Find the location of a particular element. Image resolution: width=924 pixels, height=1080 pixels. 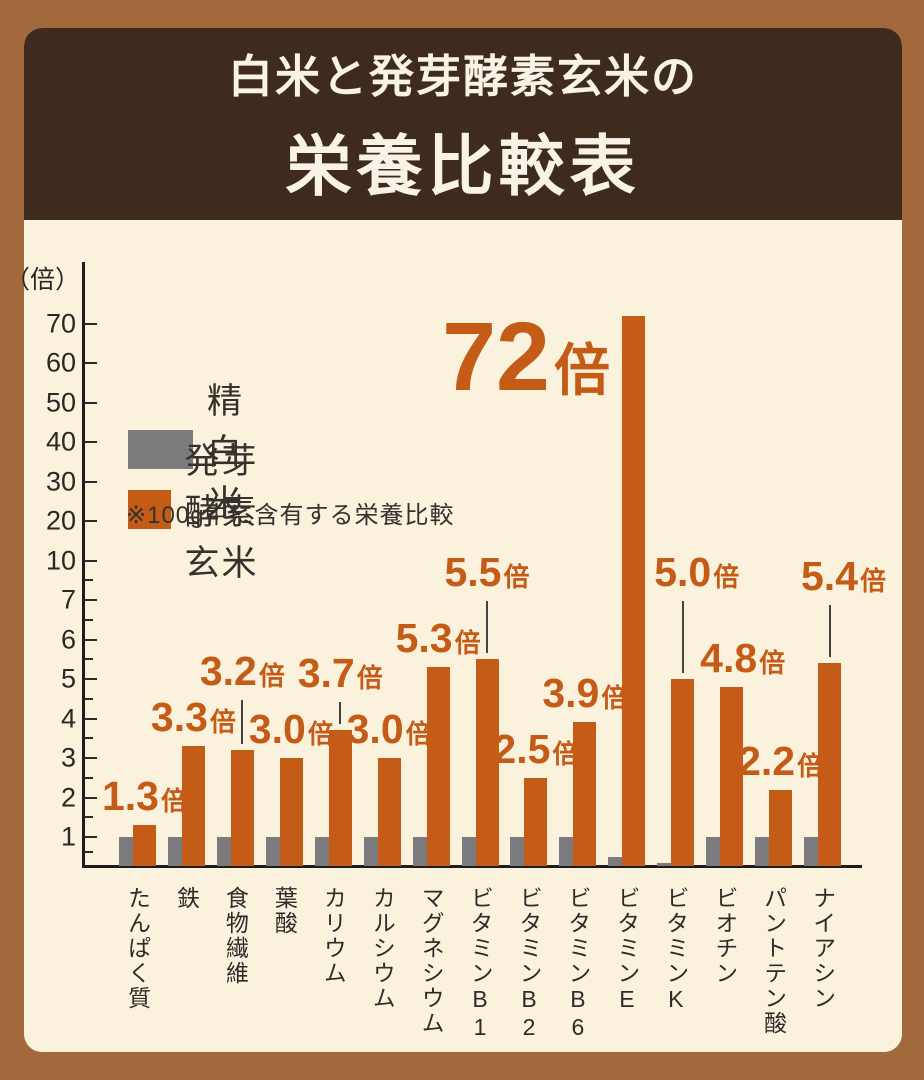

legend-label-brown-rice: 発芽酵素玄米 is located at coordinates (221, 512).